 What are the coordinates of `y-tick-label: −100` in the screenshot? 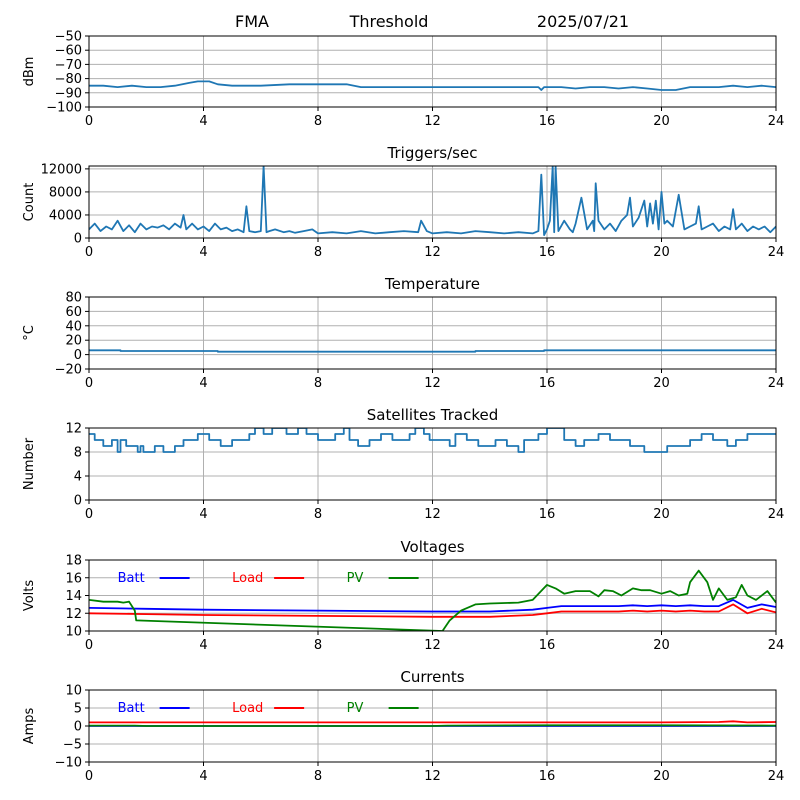 It's located at (64, 108).